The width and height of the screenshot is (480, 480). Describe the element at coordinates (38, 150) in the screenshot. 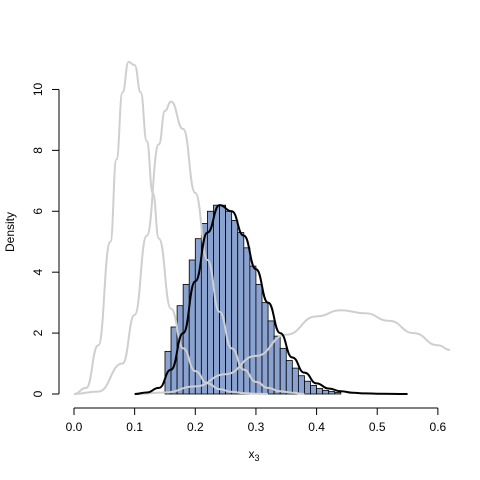

I see `y-tick-label: 8` at that location.